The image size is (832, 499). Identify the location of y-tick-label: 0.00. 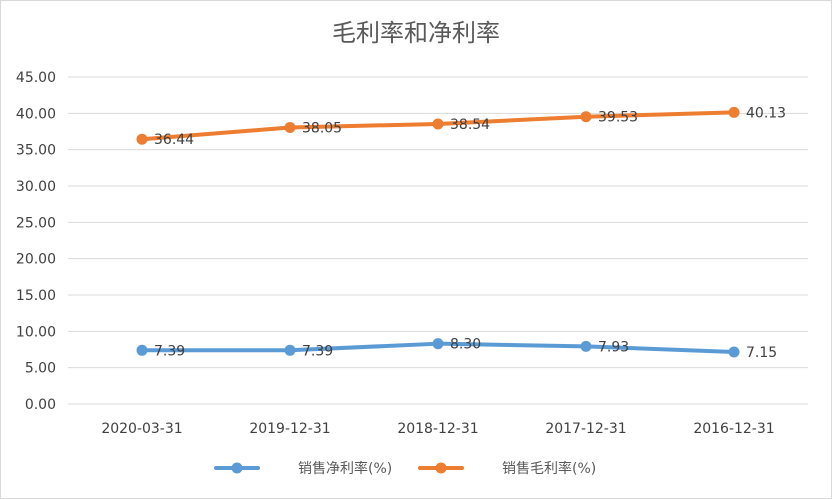
(40, 405).